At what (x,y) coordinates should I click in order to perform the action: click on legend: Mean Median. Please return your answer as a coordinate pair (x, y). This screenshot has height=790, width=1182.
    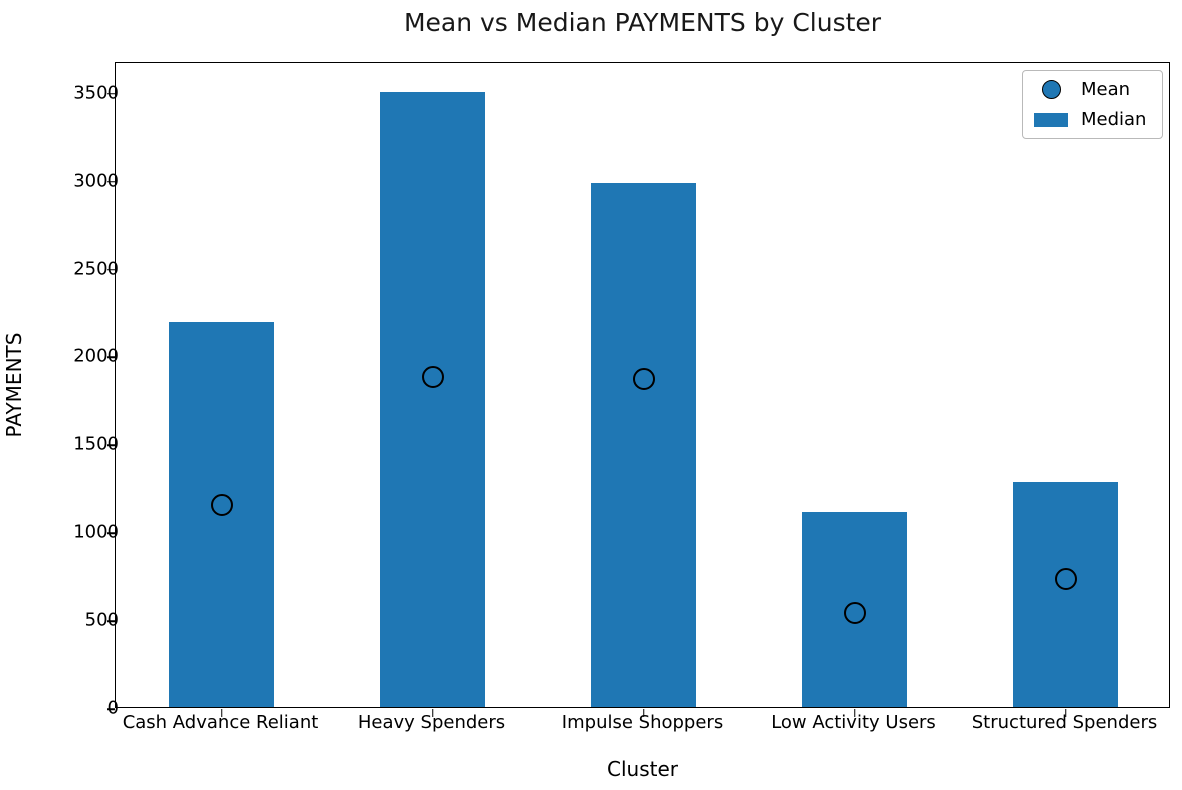
    Looking at the image, I should click on (1092, 104).